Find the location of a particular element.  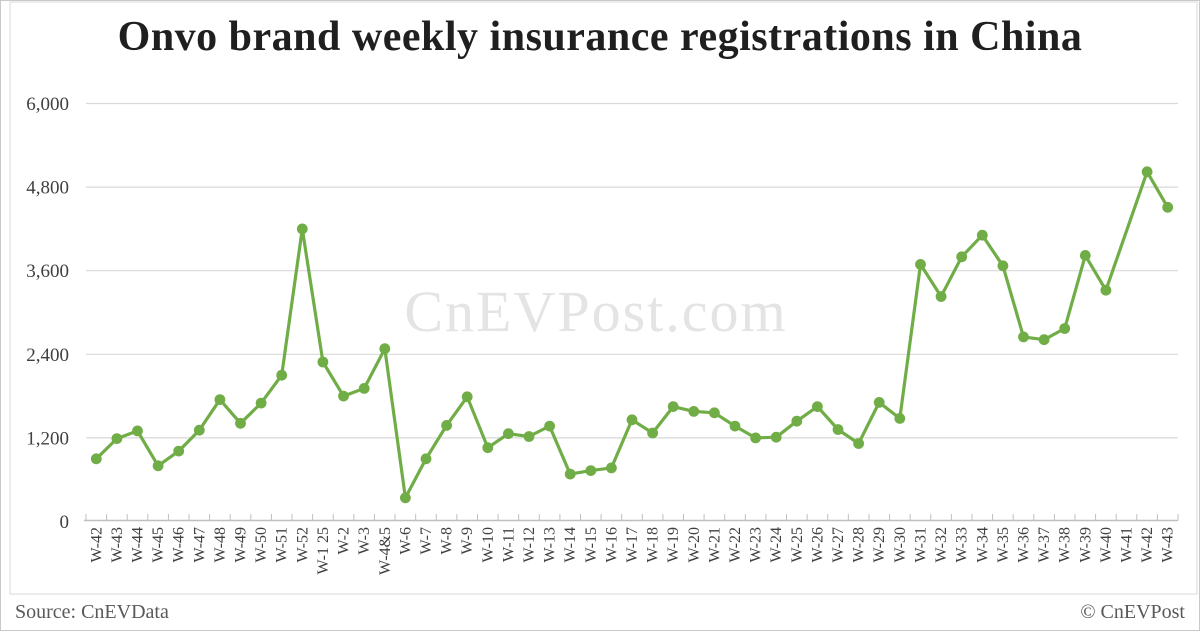

x-tick-label: W-7 is located at coordinates (426, 541).